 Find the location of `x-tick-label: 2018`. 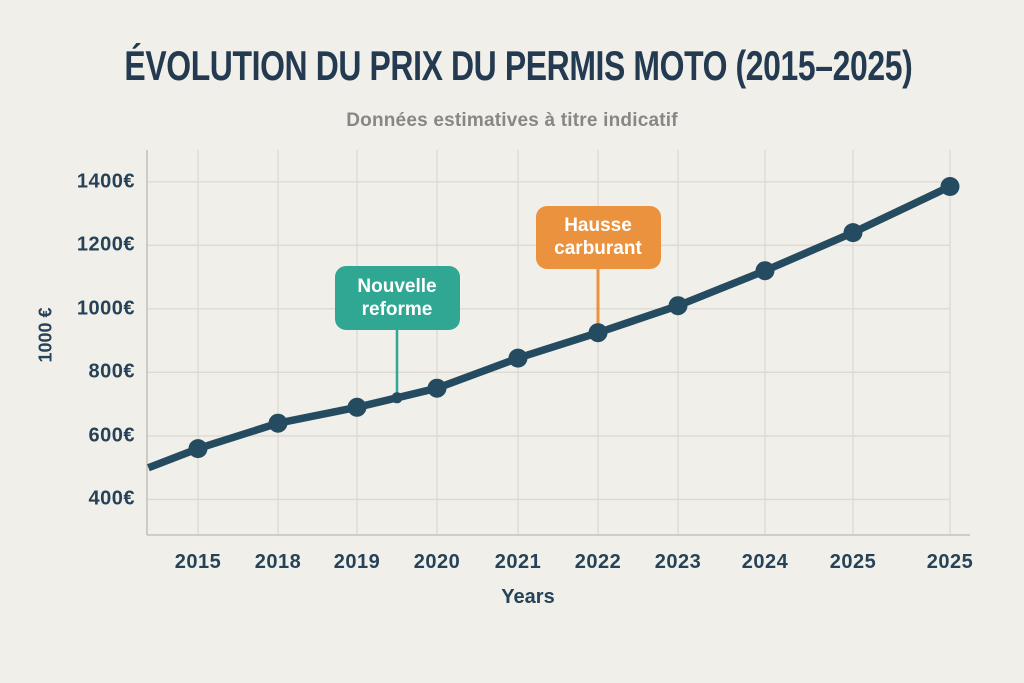

x-tick-label: 2018 is located at coordinates (278, 562).